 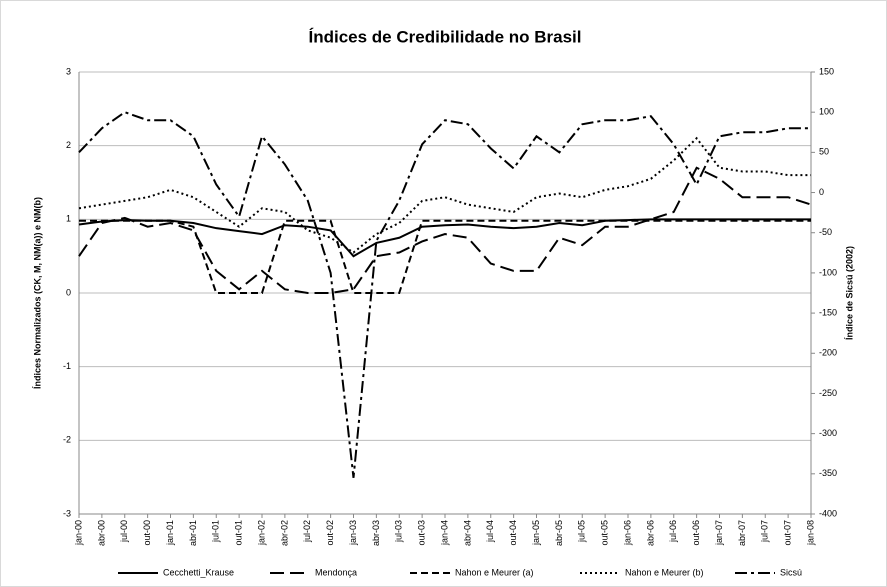 I want to click on x-tick-label: jan-07, so click(x=719, y=533).